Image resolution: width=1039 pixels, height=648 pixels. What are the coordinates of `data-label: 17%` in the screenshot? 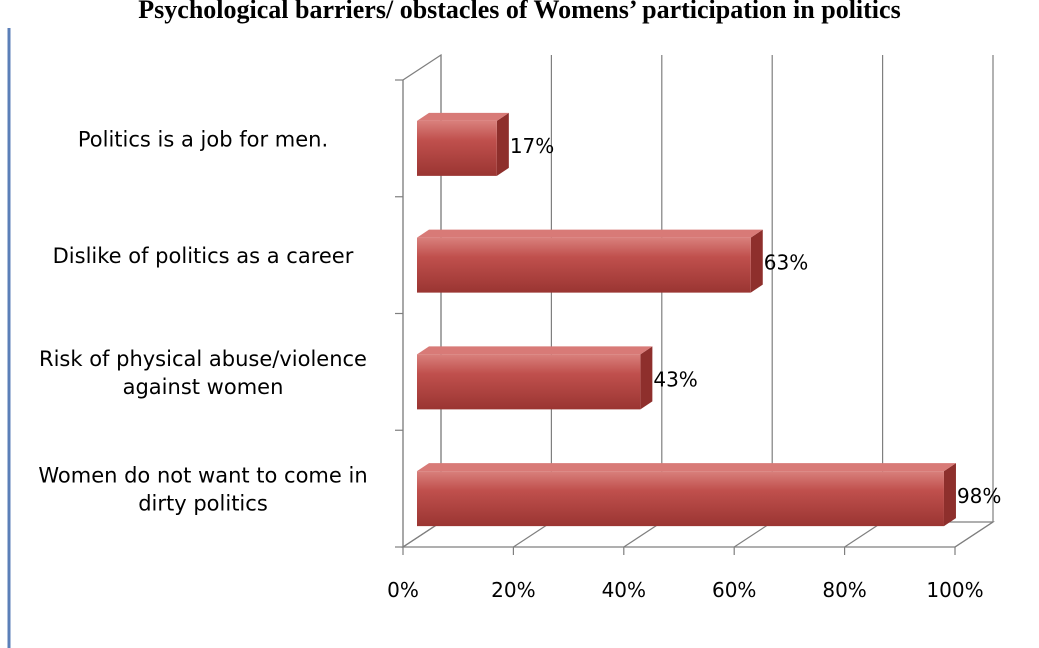 It's located at (532, 146).